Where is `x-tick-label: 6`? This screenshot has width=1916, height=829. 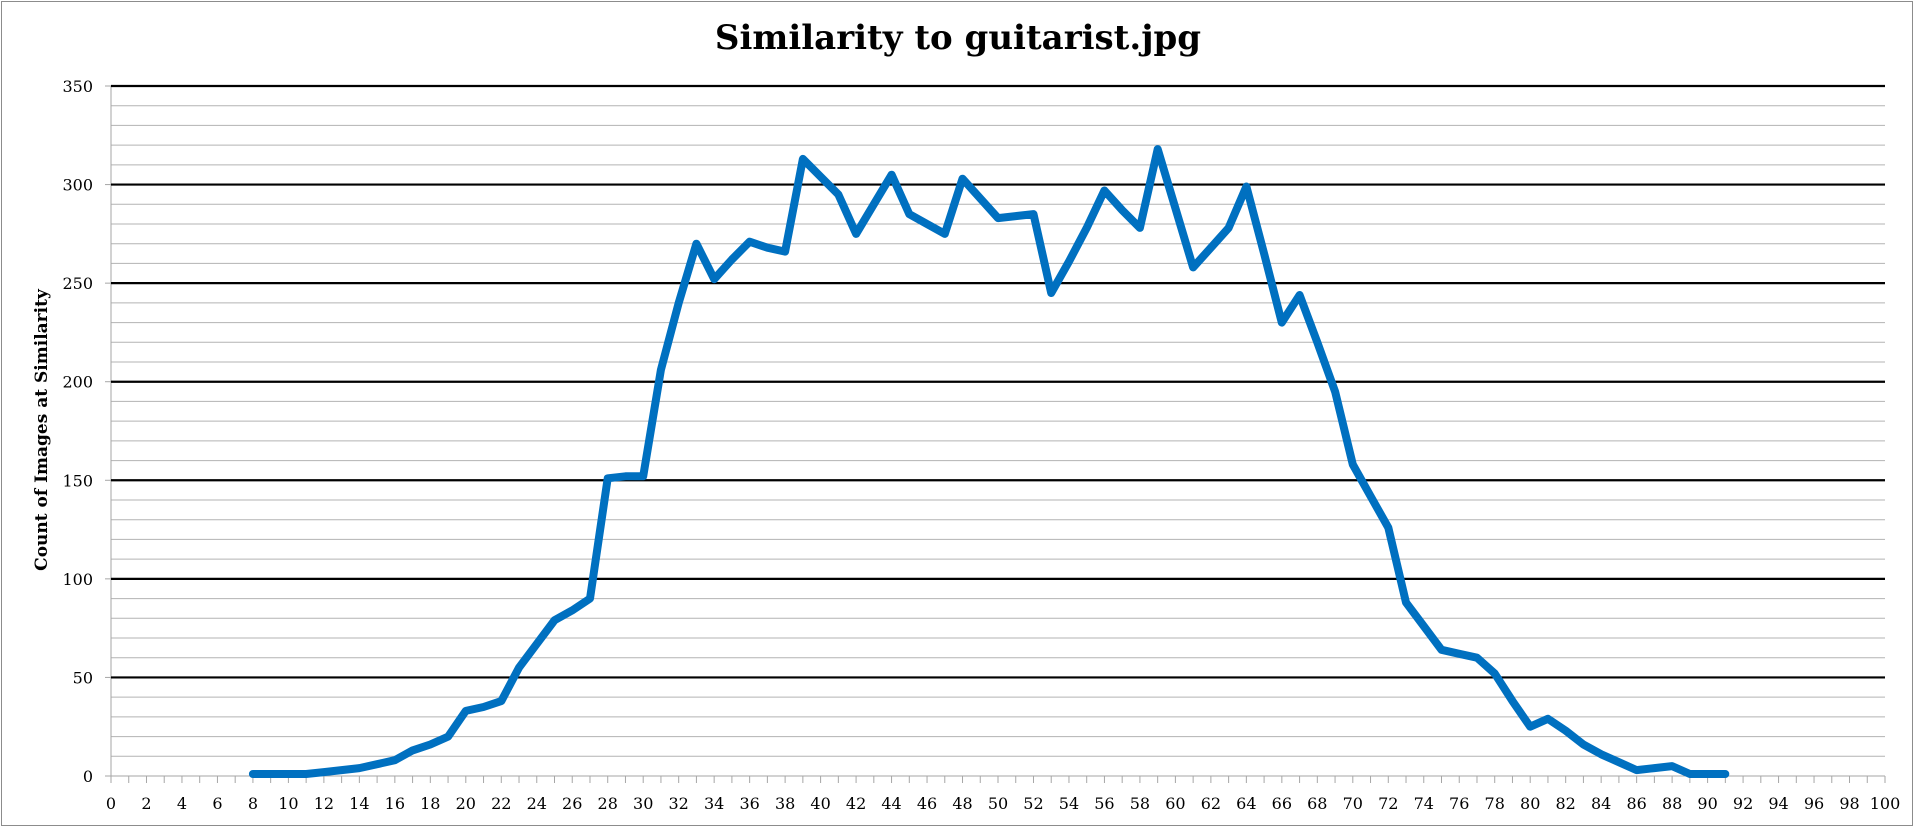 x-tick-label: 6 is located at coordinates (217, 803).